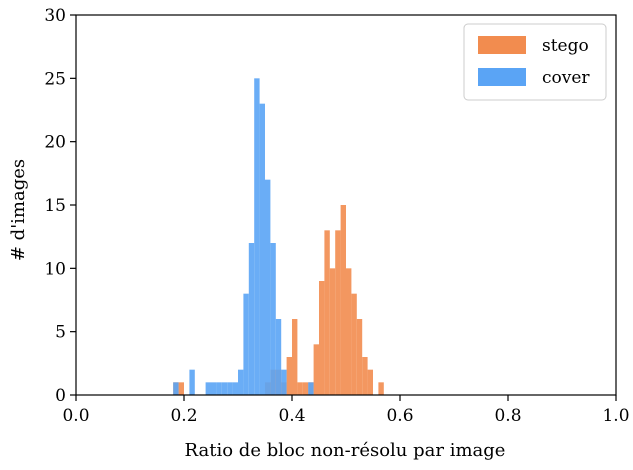  I want to click on series-stego, so click(278, 300).